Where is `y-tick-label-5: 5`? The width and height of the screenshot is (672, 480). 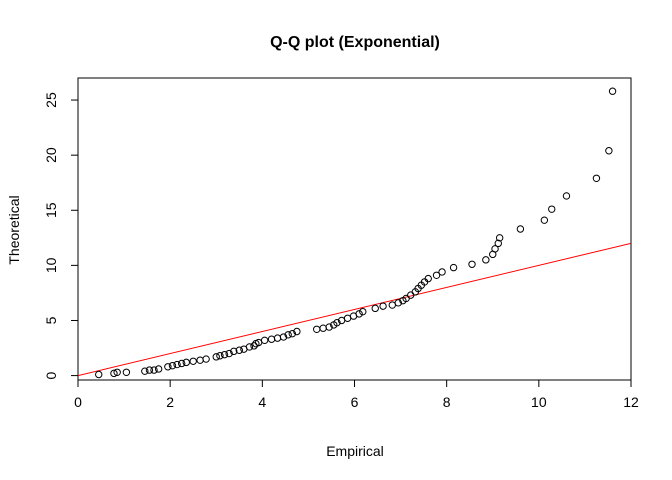 y-tick-label-5: 5 is located at coordinates (51, 320).